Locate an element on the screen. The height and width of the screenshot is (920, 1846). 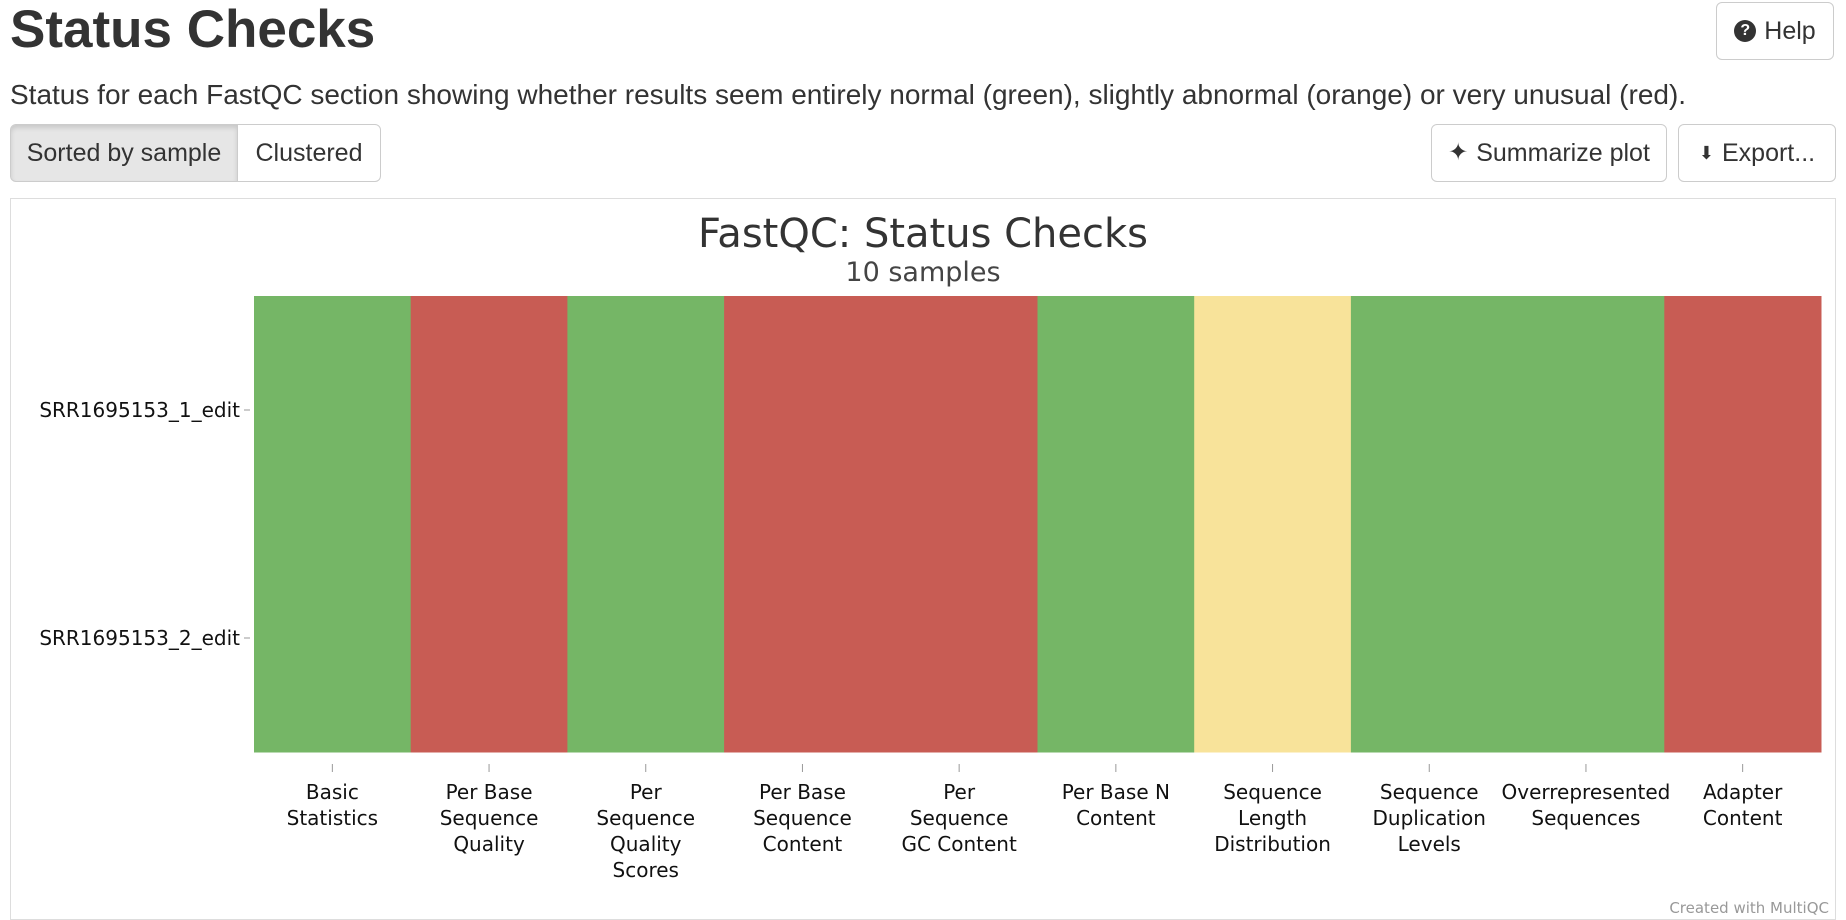
help-button: ? Help is located at coordinates (1775, 31).